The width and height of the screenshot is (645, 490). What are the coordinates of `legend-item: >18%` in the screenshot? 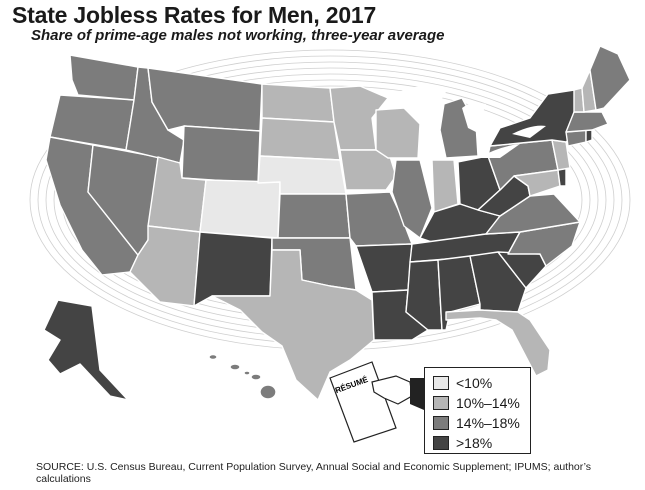 It's located at (481, 443).